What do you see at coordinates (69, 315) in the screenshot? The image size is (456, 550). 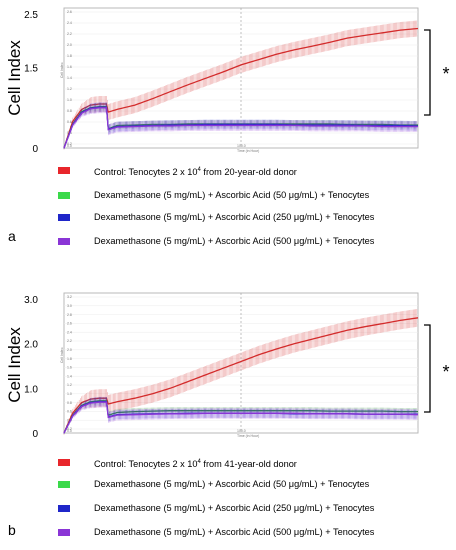 I see `inner-tick-label: 2.8` at bounding box center [69, 315].